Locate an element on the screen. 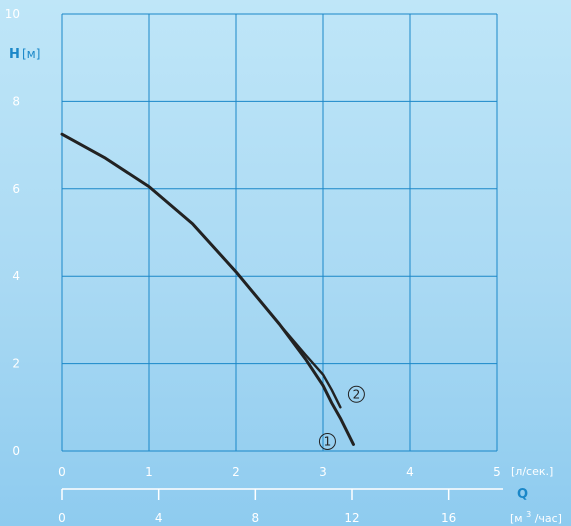 Image resolution: width=571 pixels, height=526 pixels. x-axis-unit-secondary: [м 3 /час] is located at coordinates (536, 516).